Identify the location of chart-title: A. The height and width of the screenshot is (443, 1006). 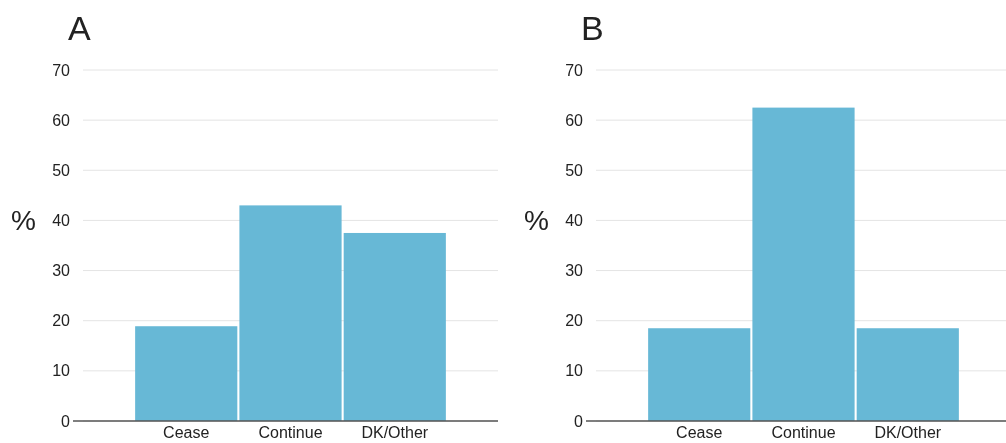
(79, 28).